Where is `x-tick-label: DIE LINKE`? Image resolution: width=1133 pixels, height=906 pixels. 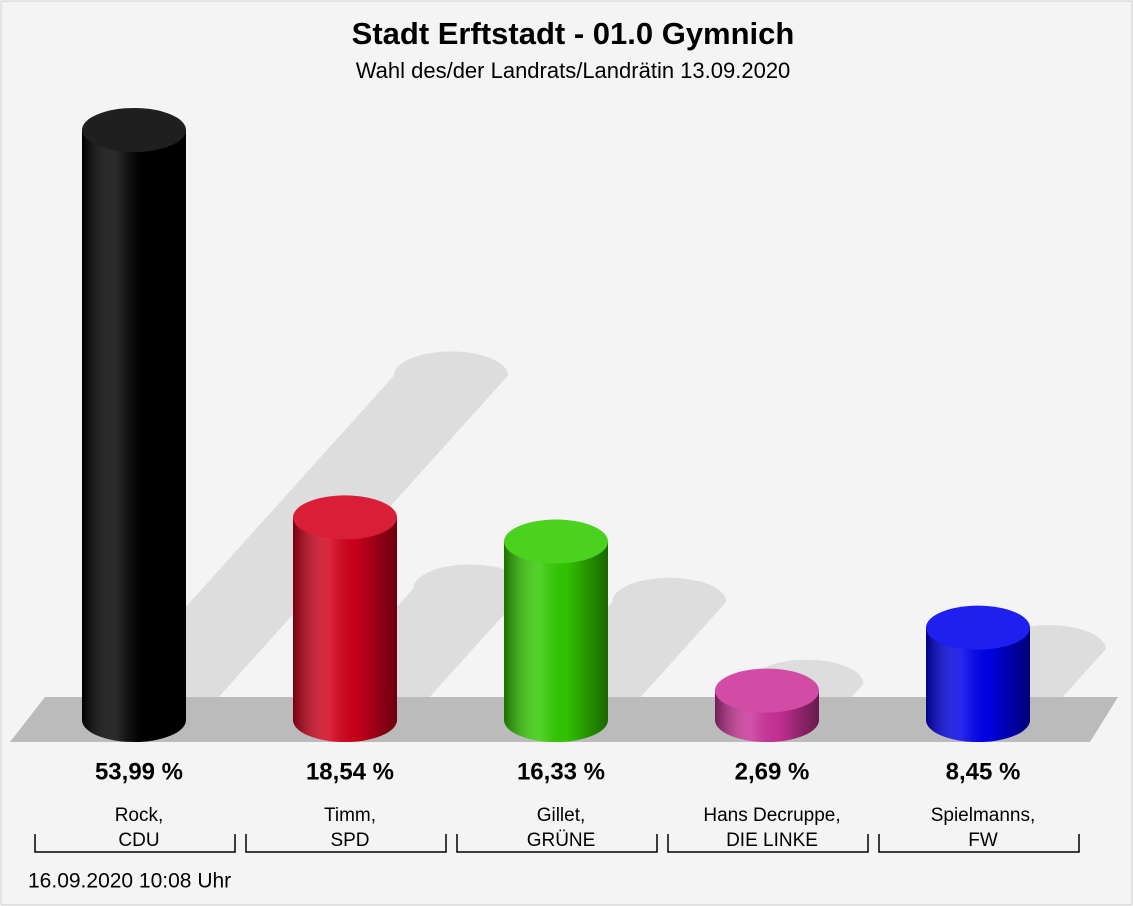
x-tick-label: DIE LINKE is located at coordinates (772, 840).